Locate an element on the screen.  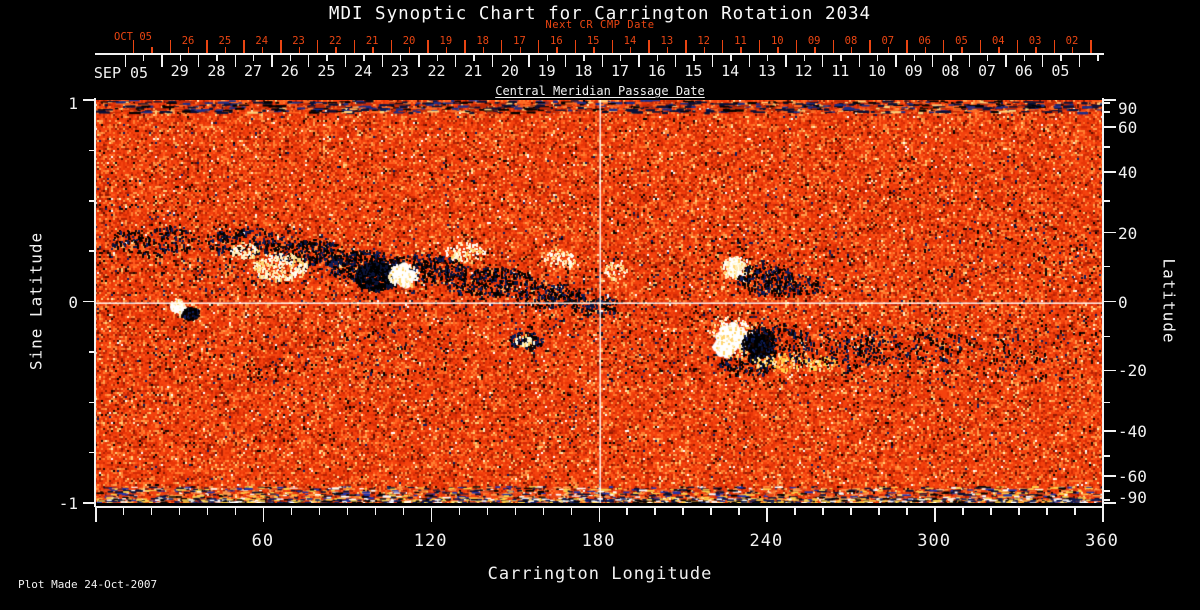
left-axis-tick is located at coordinates (89, 100).